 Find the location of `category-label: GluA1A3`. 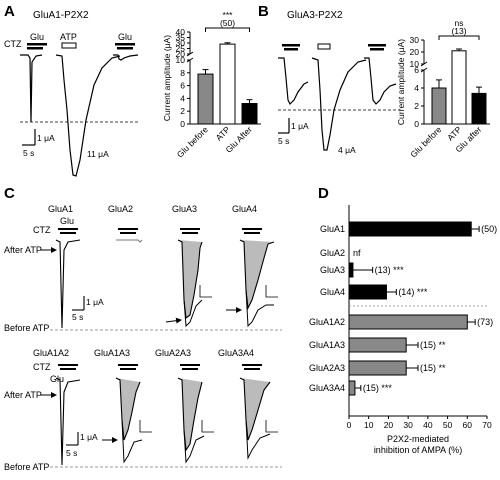

category-label: GluA1A3 is located at coordinates (327, 345).